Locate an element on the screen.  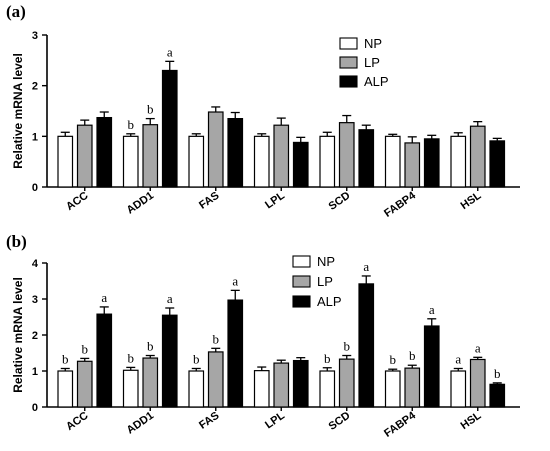
y-tick-label: 4 is located at coordinates (35, 264).